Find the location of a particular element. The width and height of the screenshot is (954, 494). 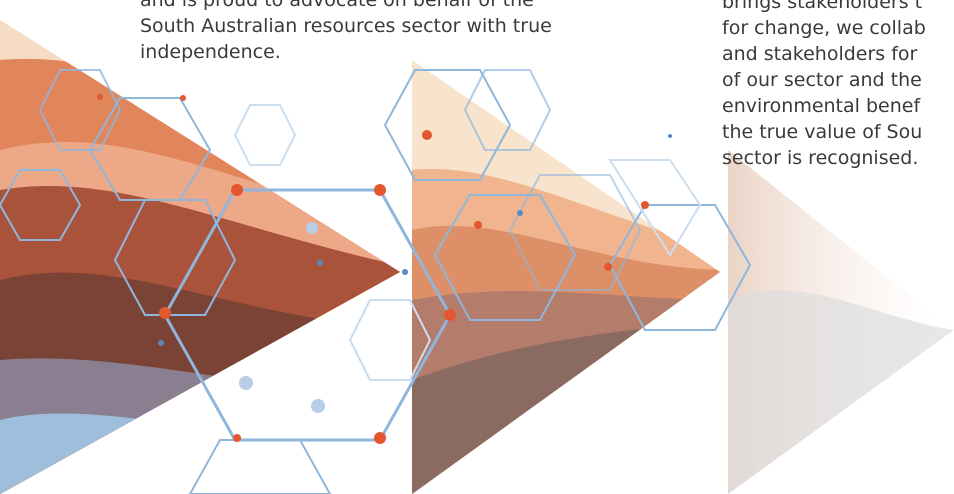

text-line: environmental benef is located at coordinates (821, 106).